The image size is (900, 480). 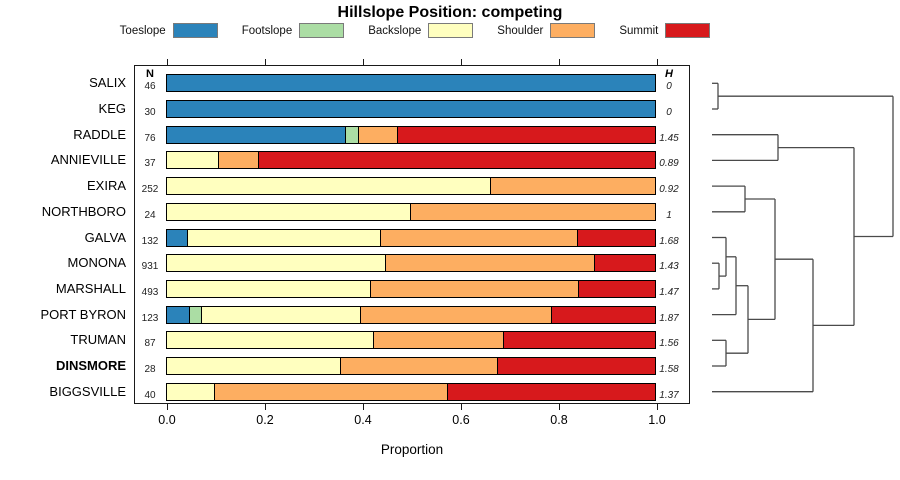 What do you see at coordinates (192, 160) in the screenshot?
I see `bar-segment-annieville-backslope` at bounding box center [192, 160].